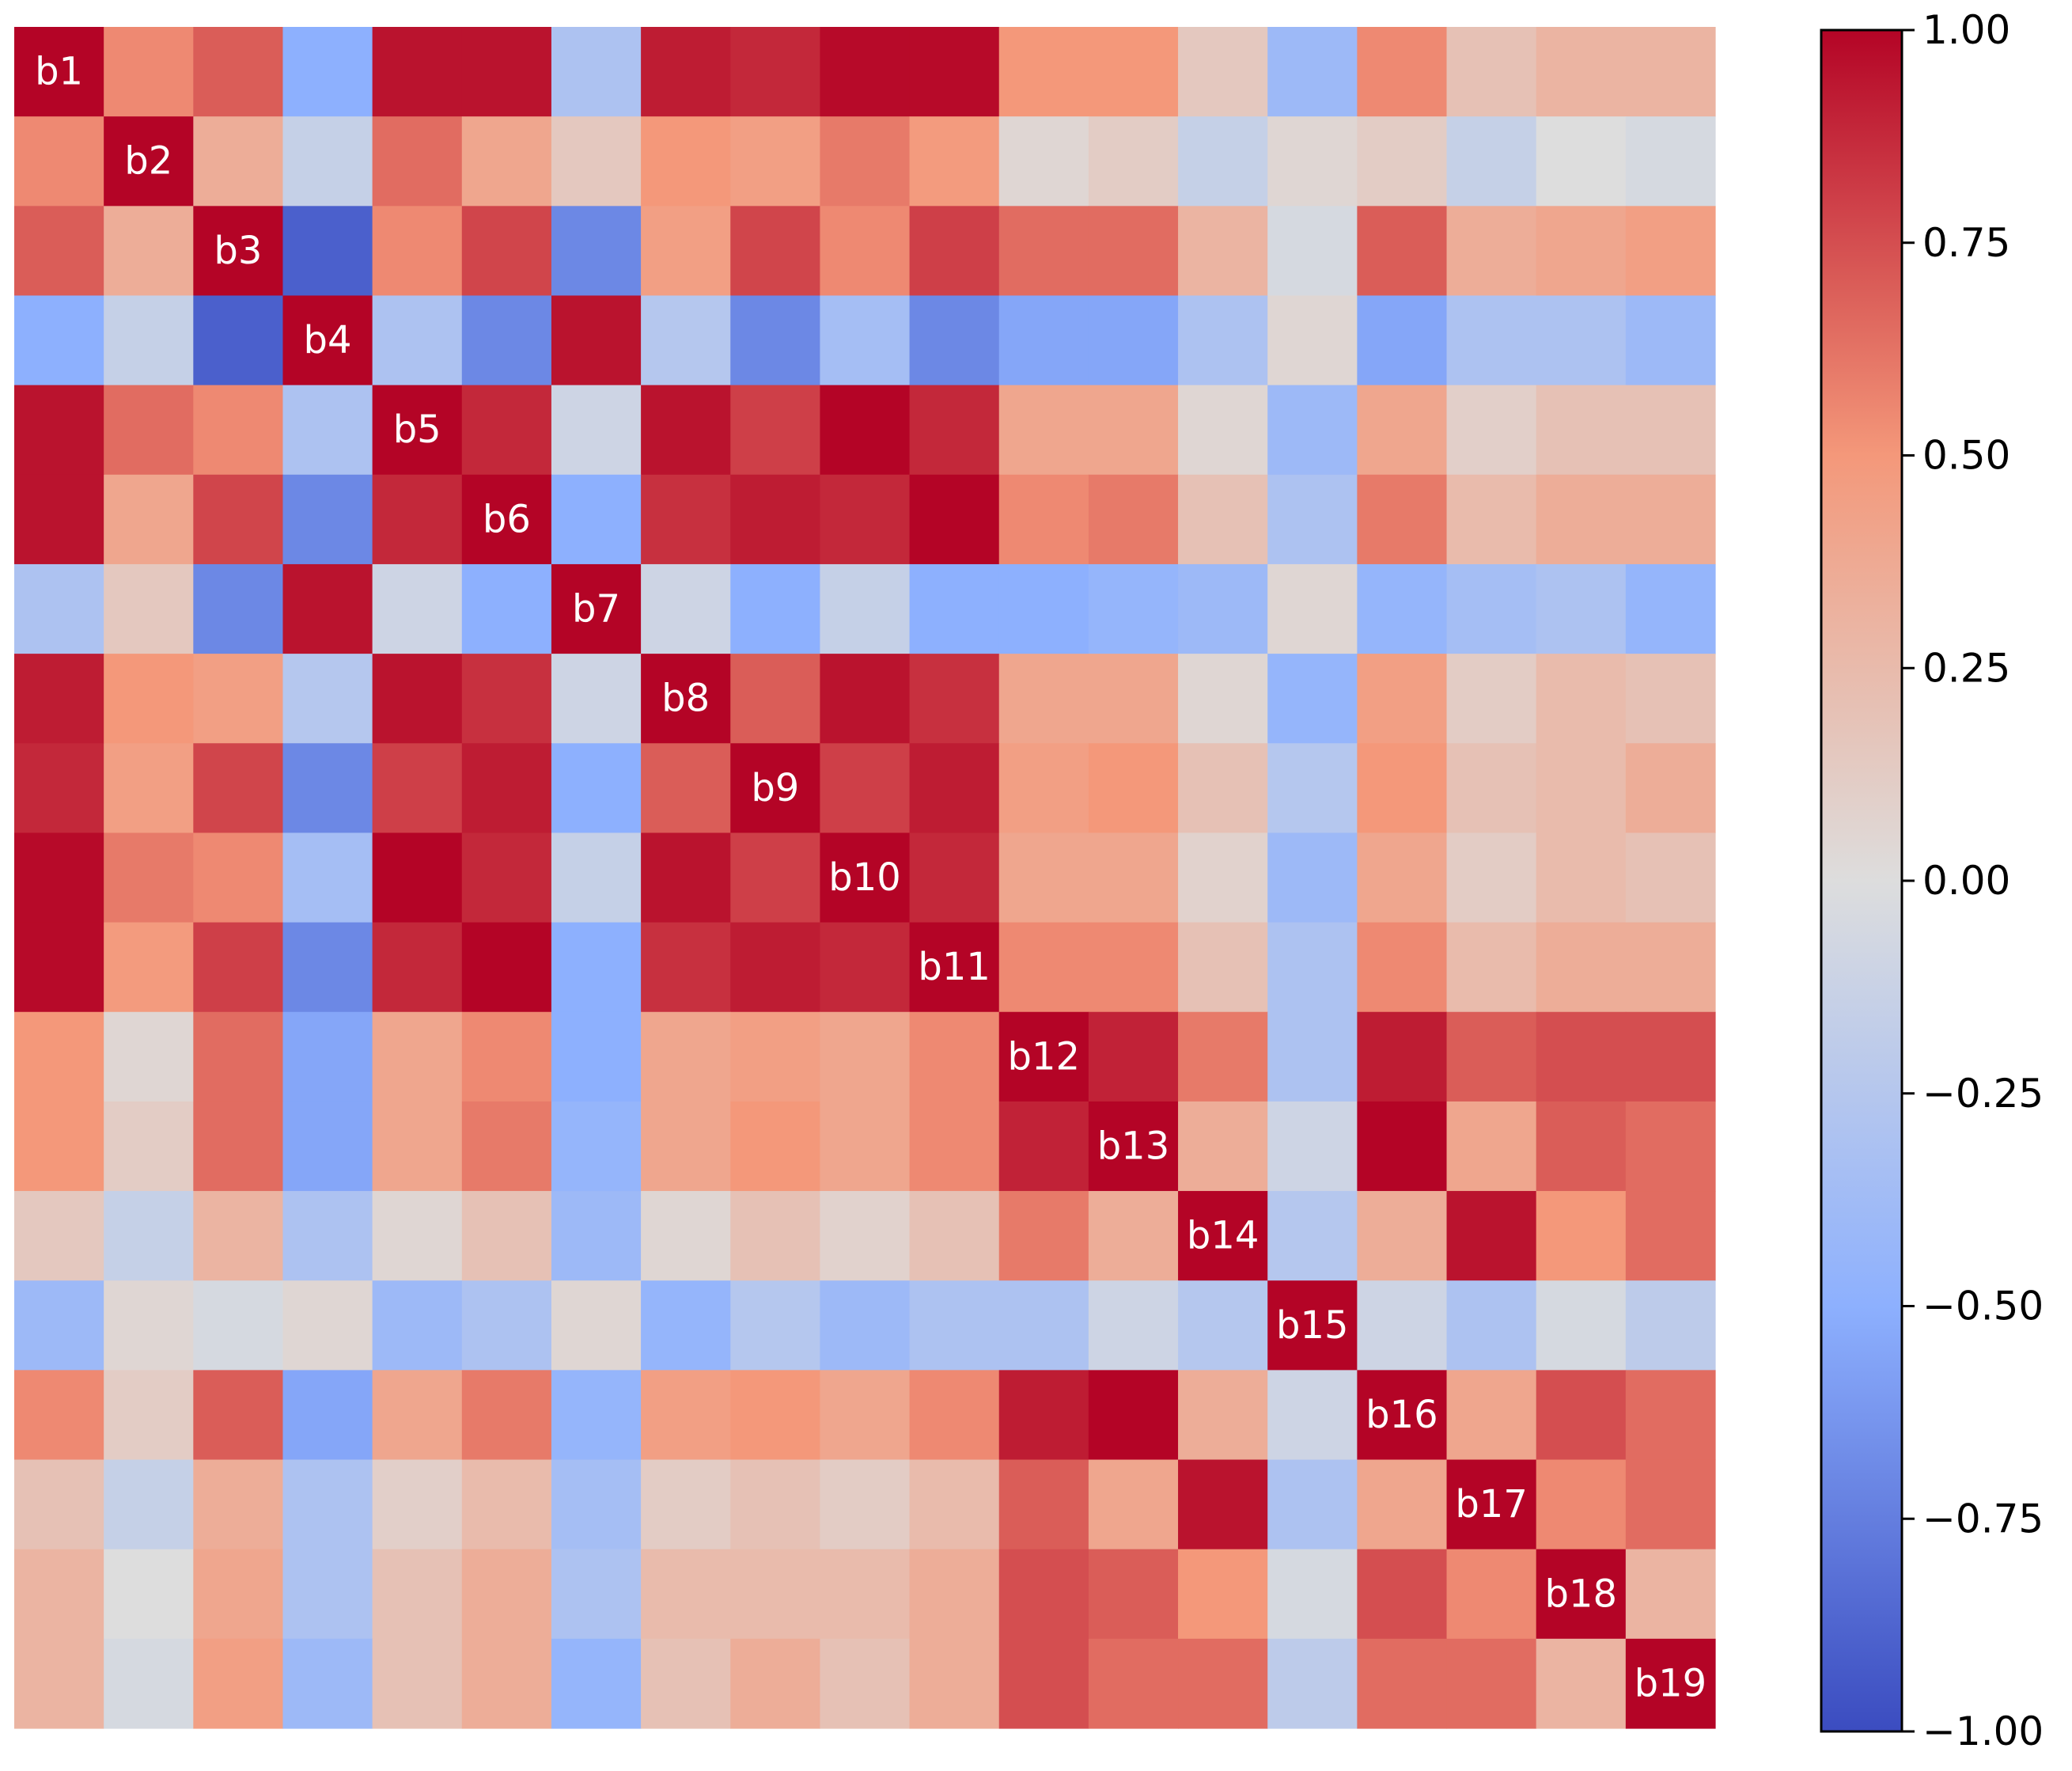  I want to click on diag-label-b7: b7, so click(596, 609).